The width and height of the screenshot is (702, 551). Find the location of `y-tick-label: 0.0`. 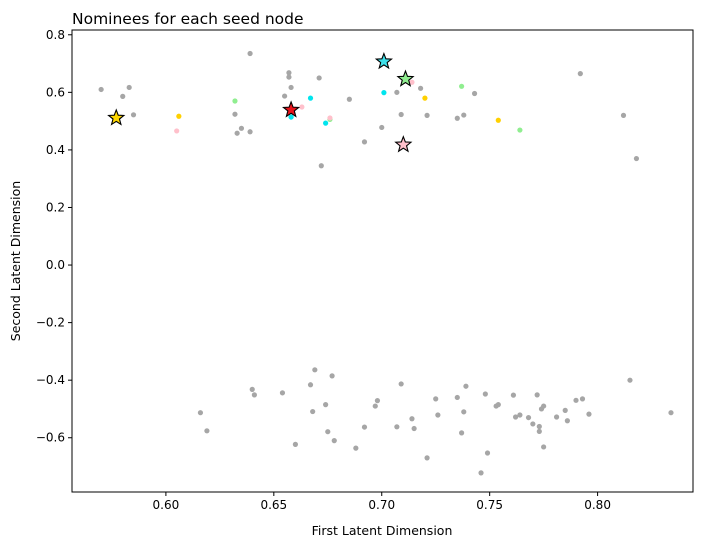

y-tick-label: 0.0 is located at coordinates (55, 265).